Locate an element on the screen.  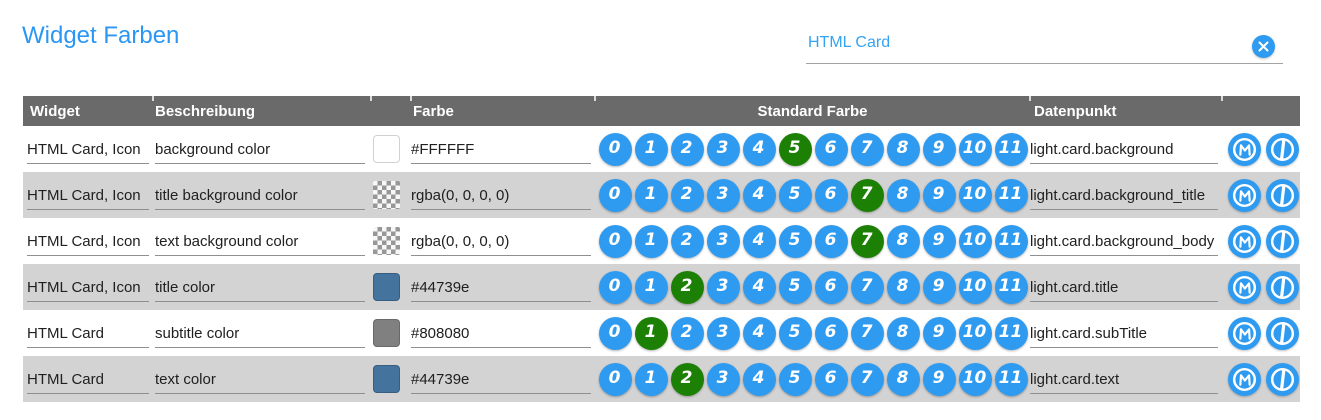
description-input: subtitle color is located at coordinates (260, 333).